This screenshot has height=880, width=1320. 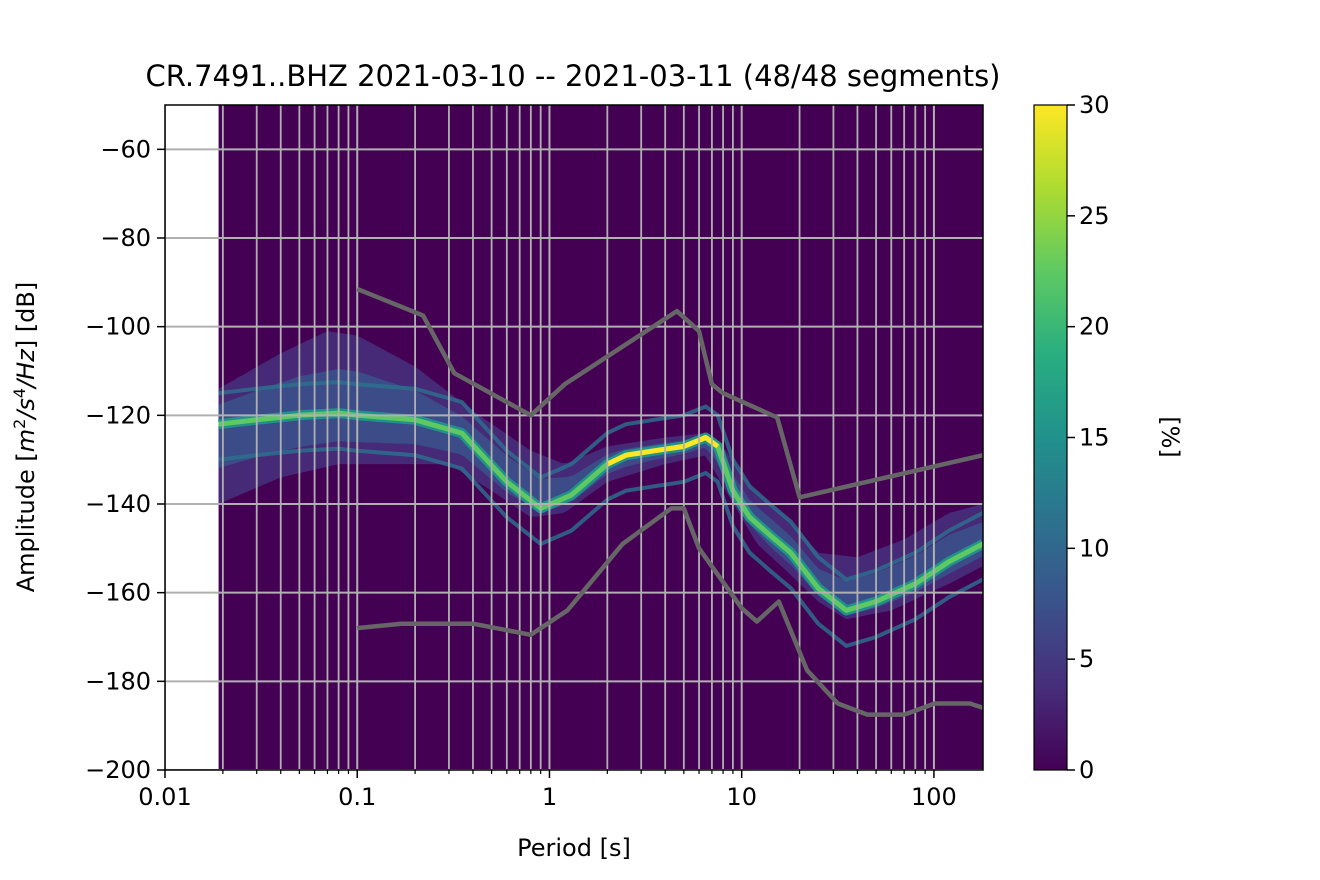 I want to click on colorbar-tick-label: 10, so click(x=1094, y=548).